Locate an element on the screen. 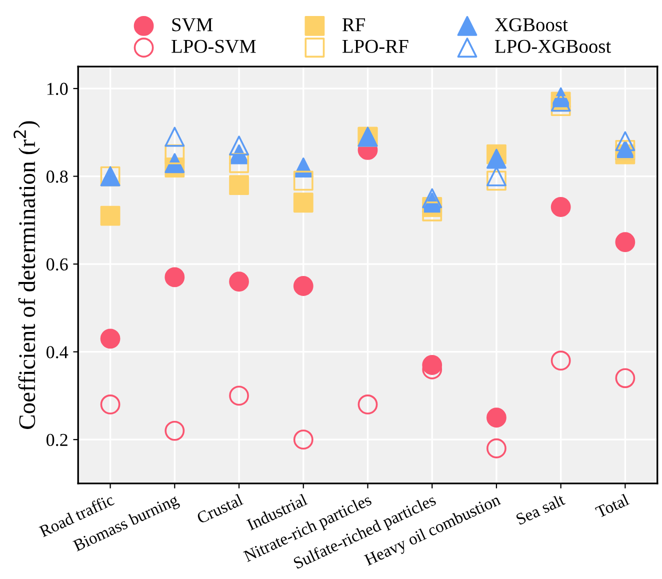 The image size is (662, 579). legend-label: RF is located at coordinates (353, 25).